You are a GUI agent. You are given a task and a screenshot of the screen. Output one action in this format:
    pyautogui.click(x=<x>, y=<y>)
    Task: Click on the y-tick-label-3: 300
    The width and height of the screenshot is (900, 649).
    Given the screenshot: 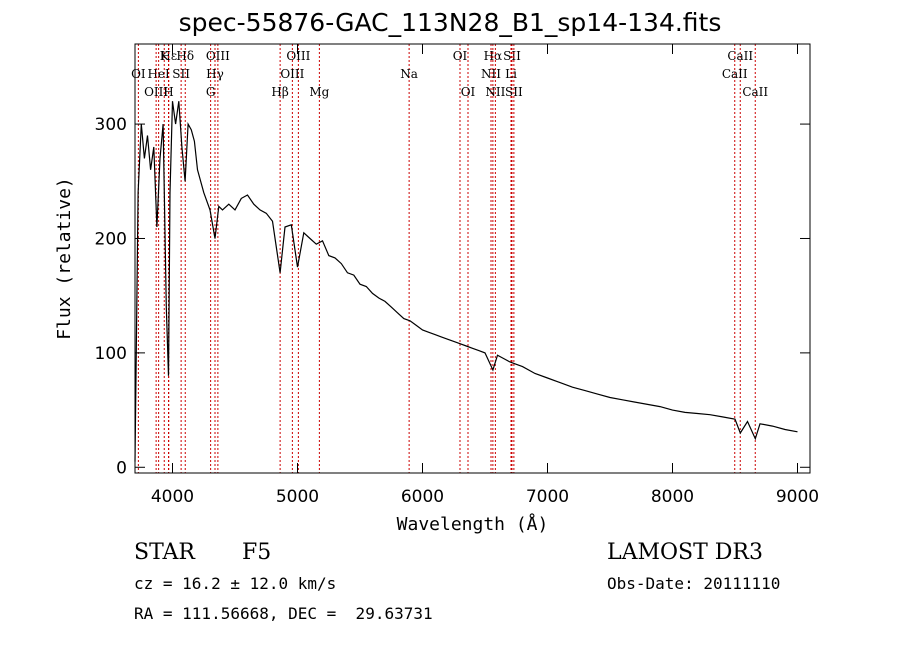 What is the action you would take?
    pyautogui.click(x=111, y=125)
    